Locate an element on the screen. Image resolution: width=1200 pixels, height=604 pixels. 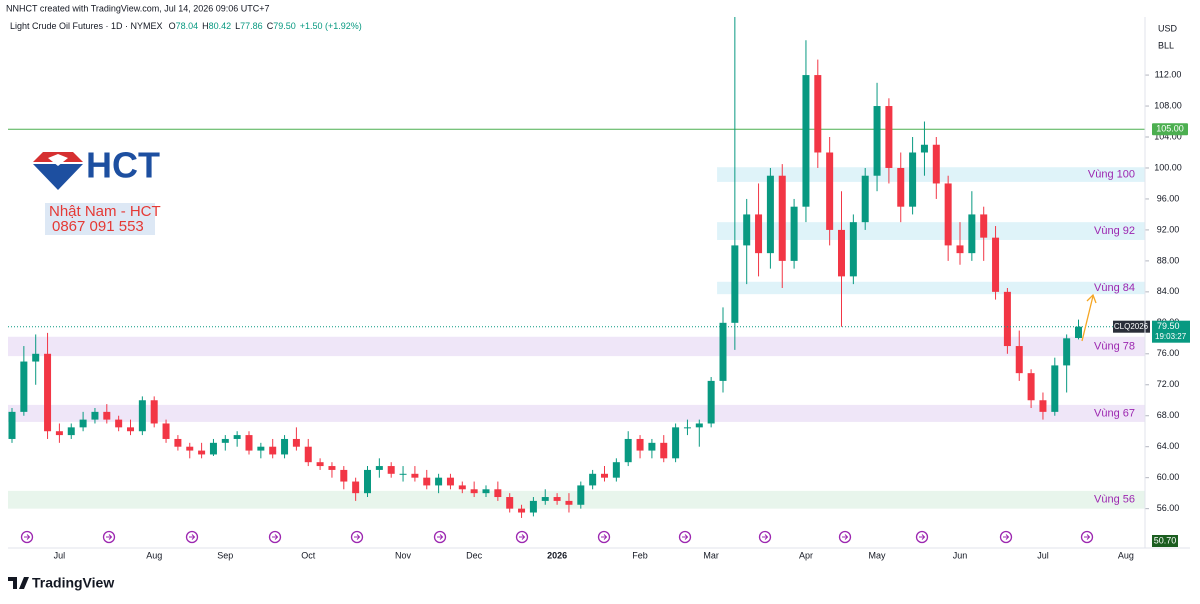
legend-value: 78.04 is located at coordinates (187, 26).